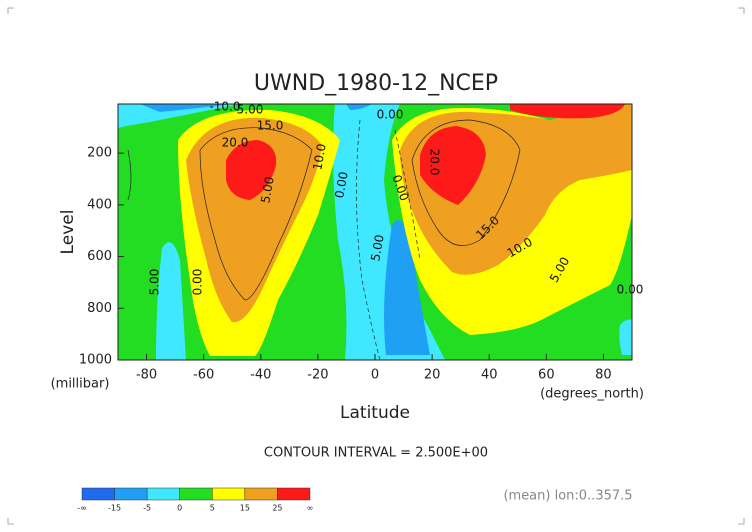 The image size is (752, 532). What do you see at coordinates (245, 508) in the screenshot?
I see `colorbar-label: 15` at bounding box center [245, 508].